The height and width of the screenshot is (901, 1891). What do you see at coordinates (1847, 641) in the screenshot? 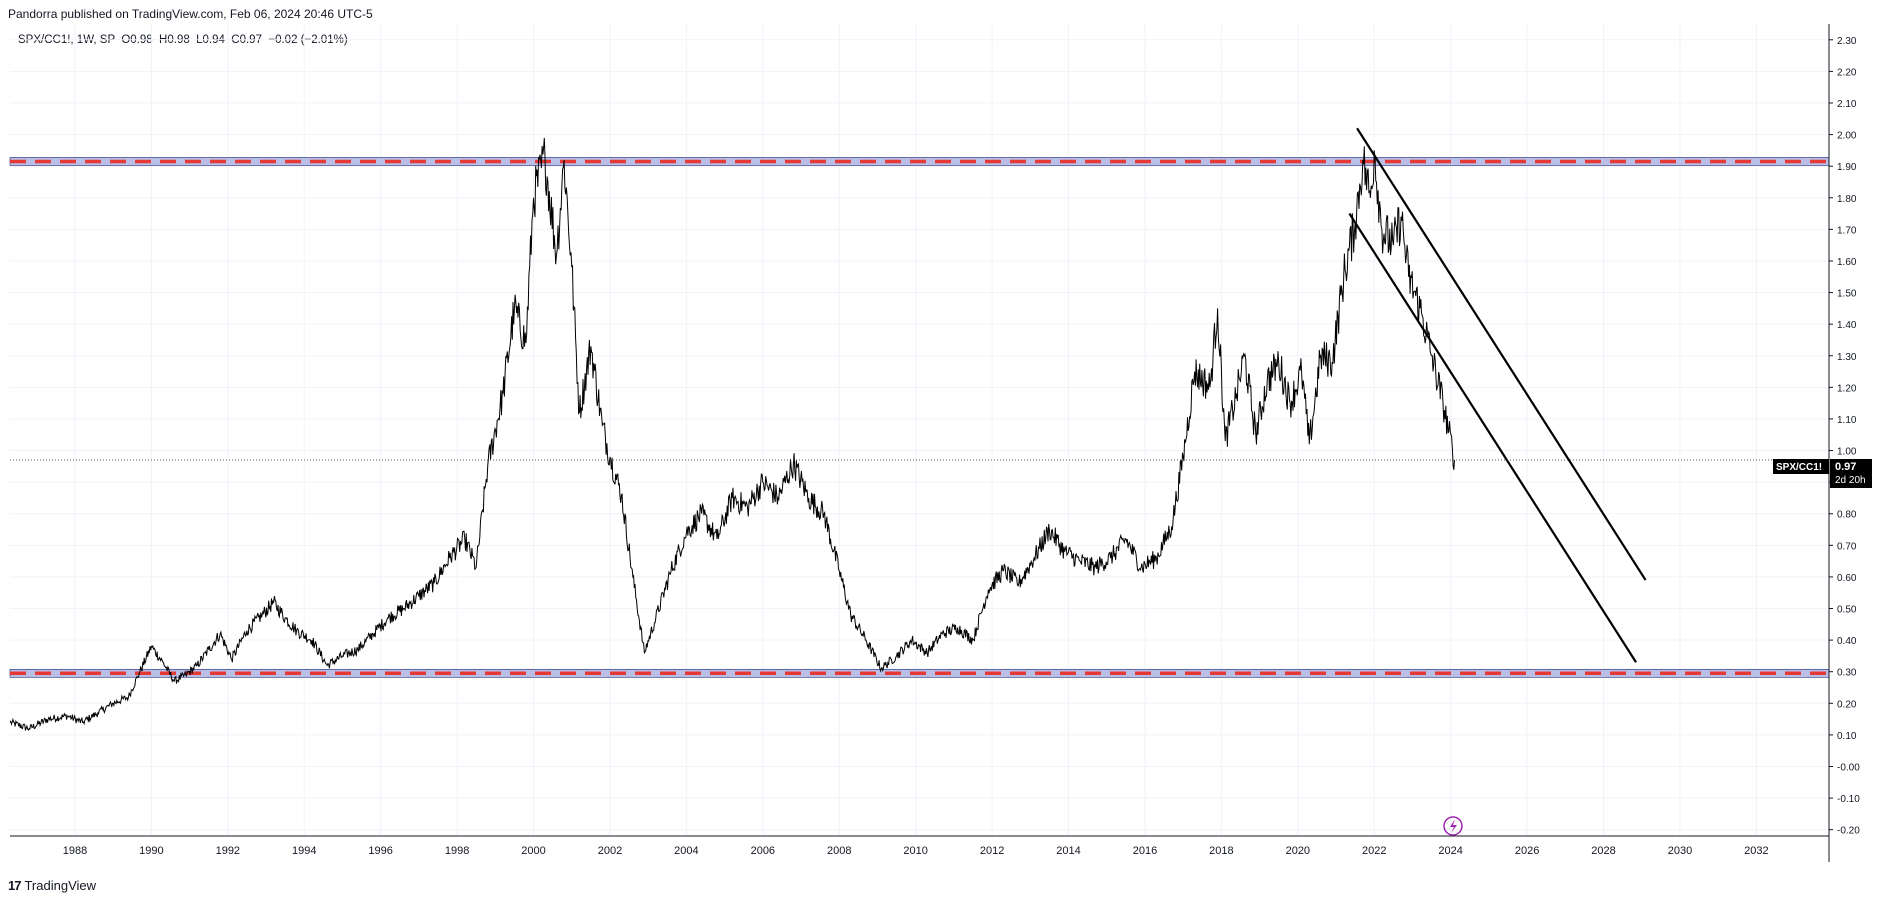
I see `y-tick-label: 0.40` at bounding box center [1847, 641].